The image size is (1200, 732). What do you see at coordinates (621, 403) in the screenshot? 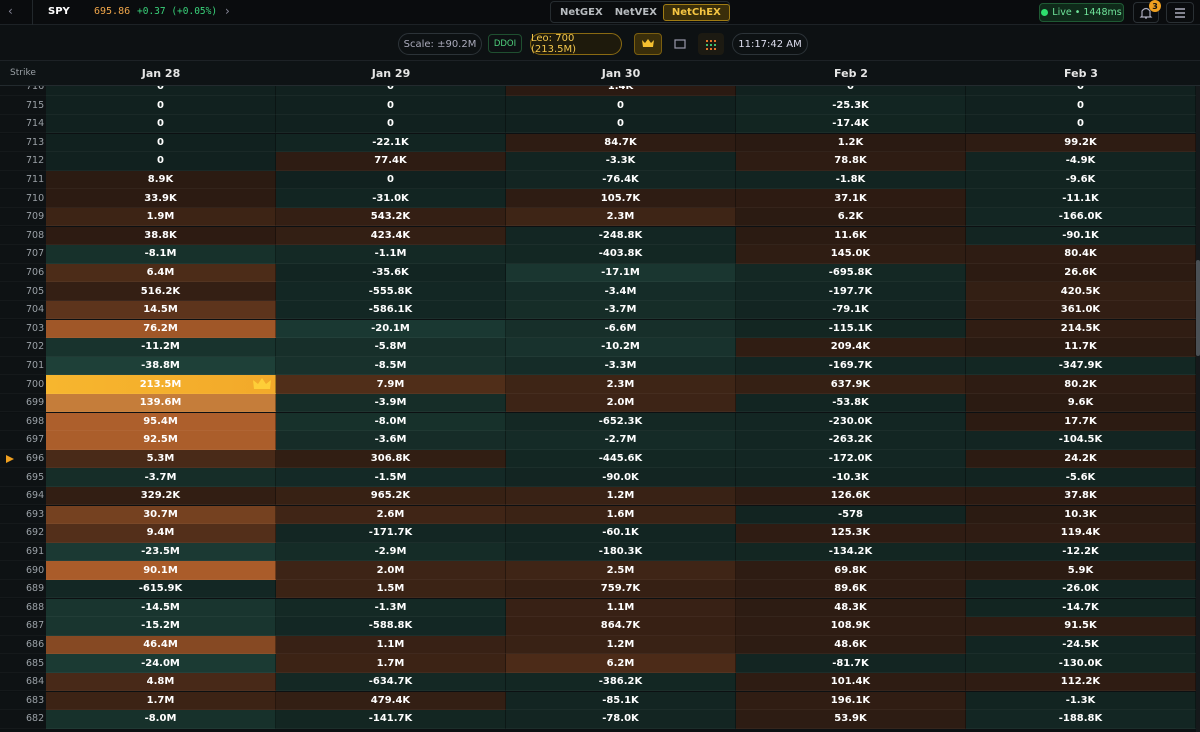
I see `heat-cell: 2.0M` at bounding box center [621, 403].